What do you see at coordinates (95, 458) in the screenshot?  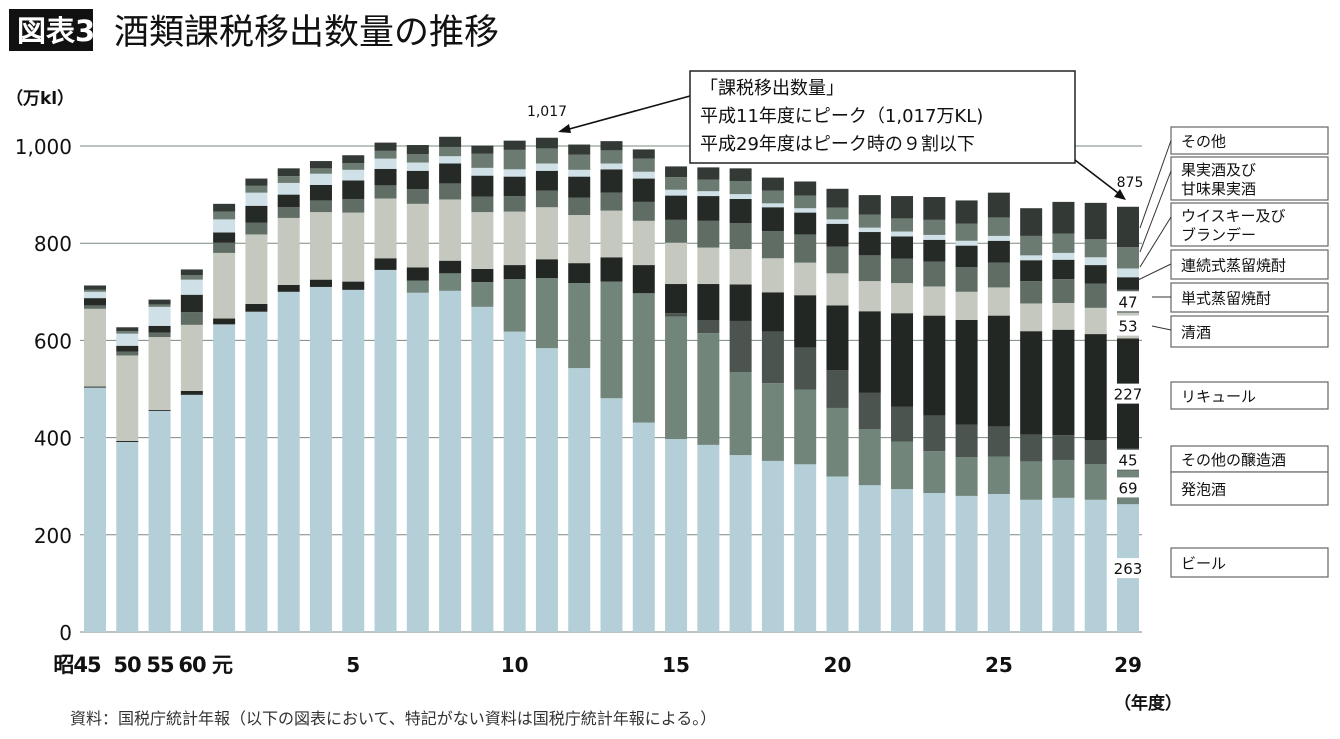 I see `bar-stack-昭45` at bounding box center [95, 458].